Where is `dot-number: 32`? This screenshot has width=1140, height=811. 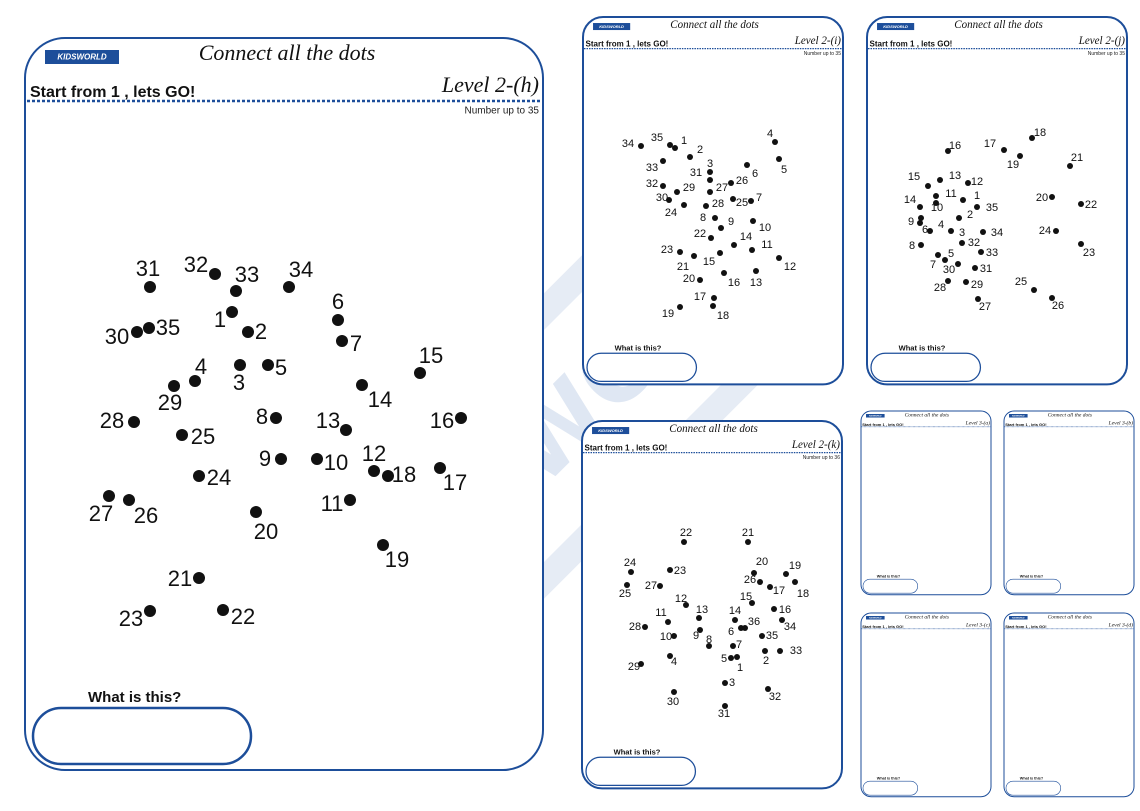
dot-number: 32 is located at coordinates (974, 243).